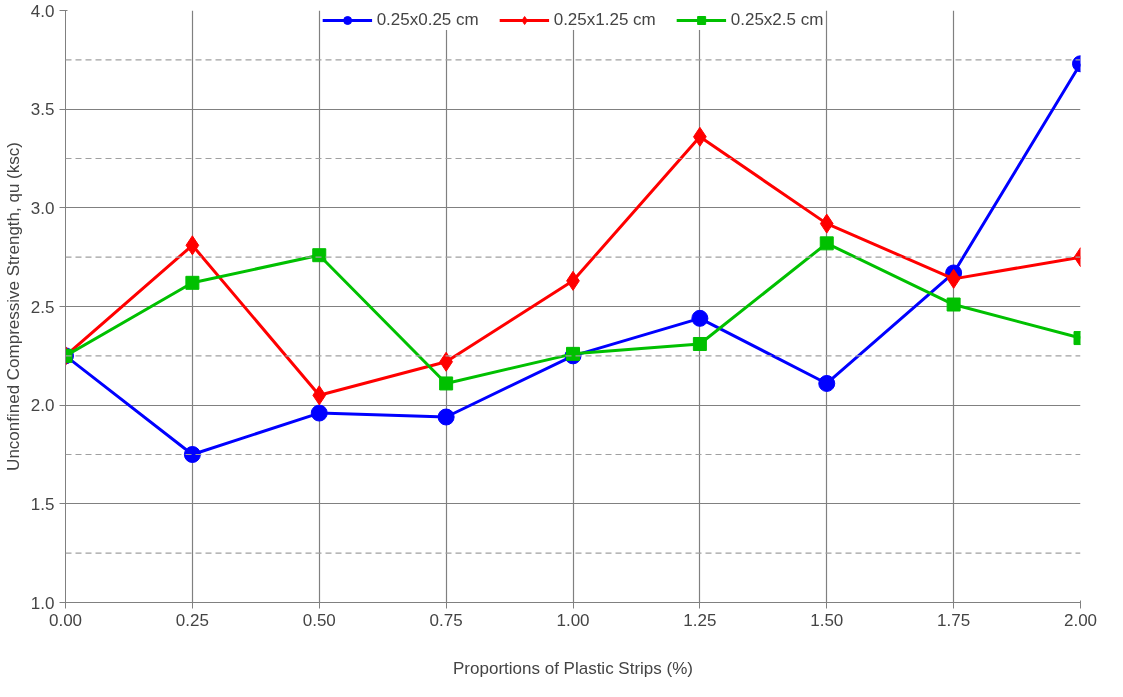 The image size is (1123, 697). What do you see at coordinates (827, 620) in the screenshot?
I see `x-tick-label: 1.50` at bounding box center [827, 620].